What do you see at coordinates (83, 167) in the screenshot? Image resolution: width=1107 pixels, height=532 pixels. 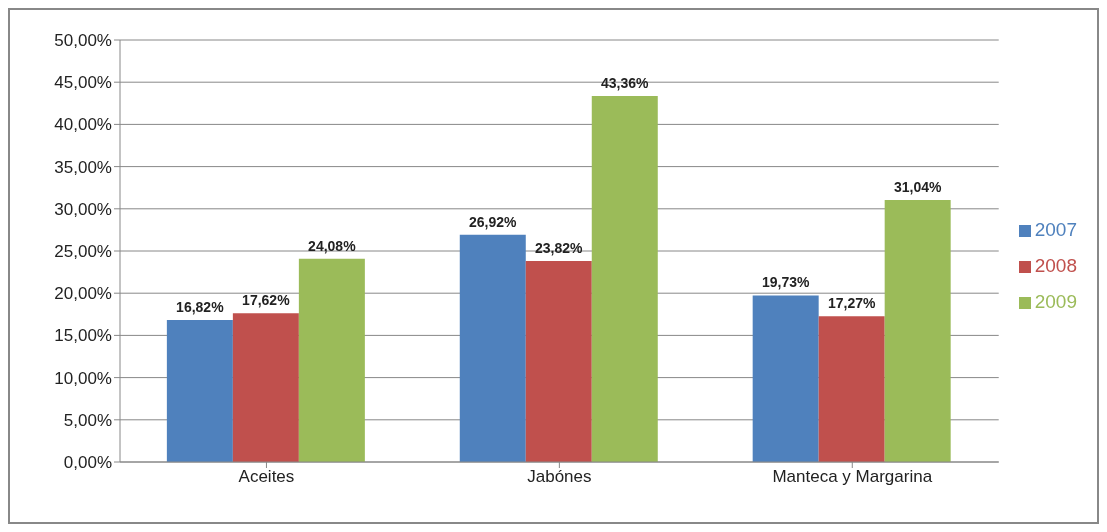 I see `y-tick-label: 35,00%` at bounding box center [83, 167].